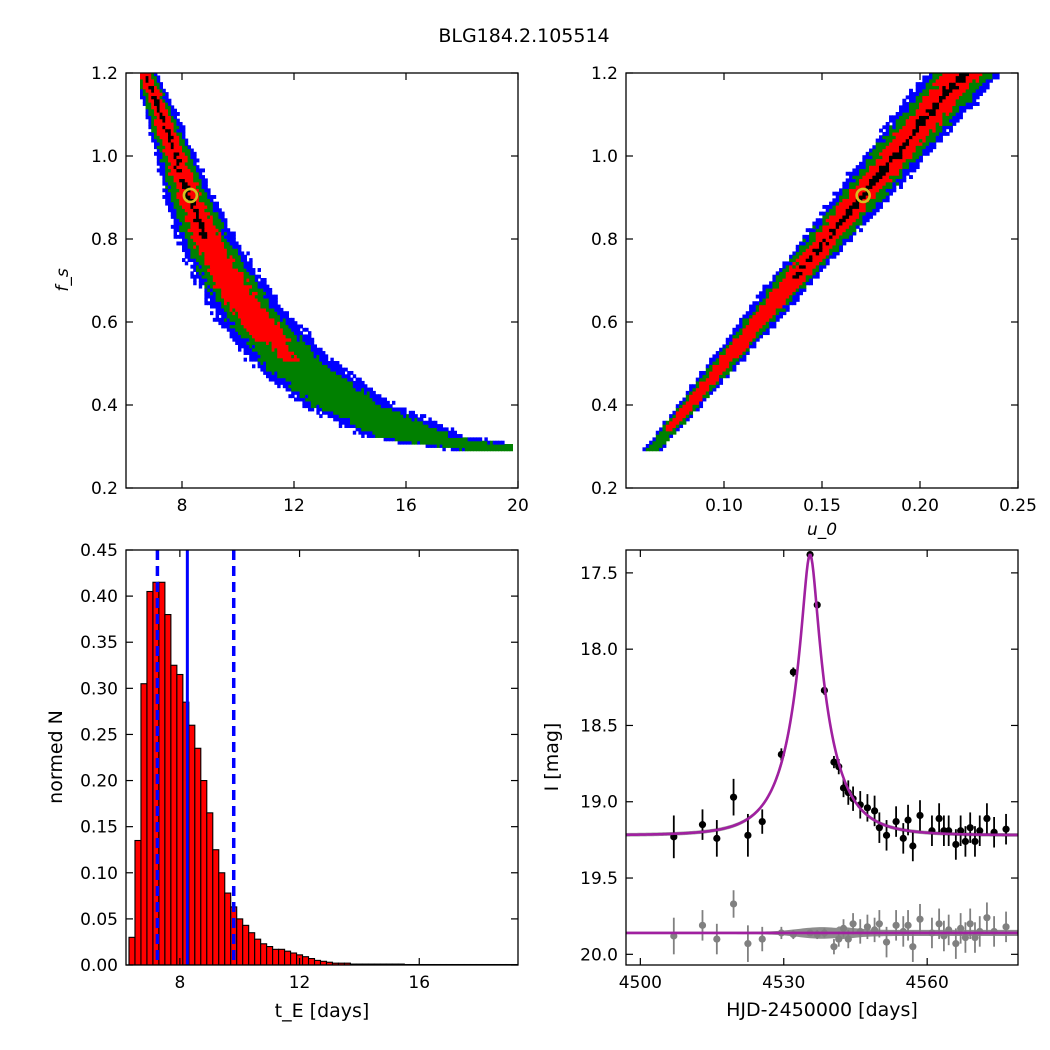 The image size is (1050, 1050). I want to click on best-fit-marker, so click(863, 195).